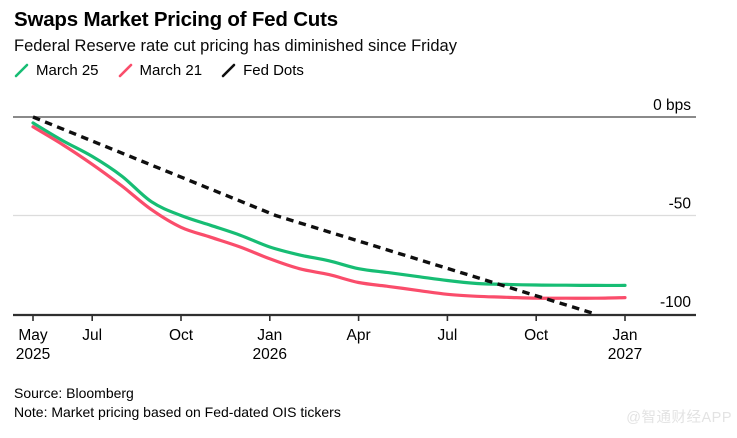  I want to click on legend-item-march-21: March 21, so click(160, 70).